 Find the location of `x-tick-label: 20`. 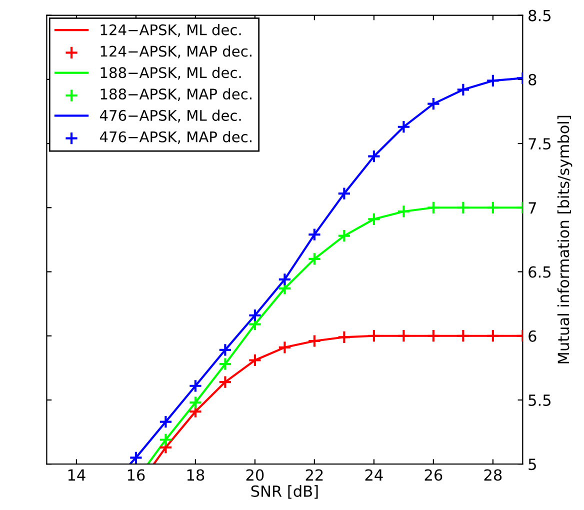

x-tick-label: 20 is located at coordinates (255, 475).